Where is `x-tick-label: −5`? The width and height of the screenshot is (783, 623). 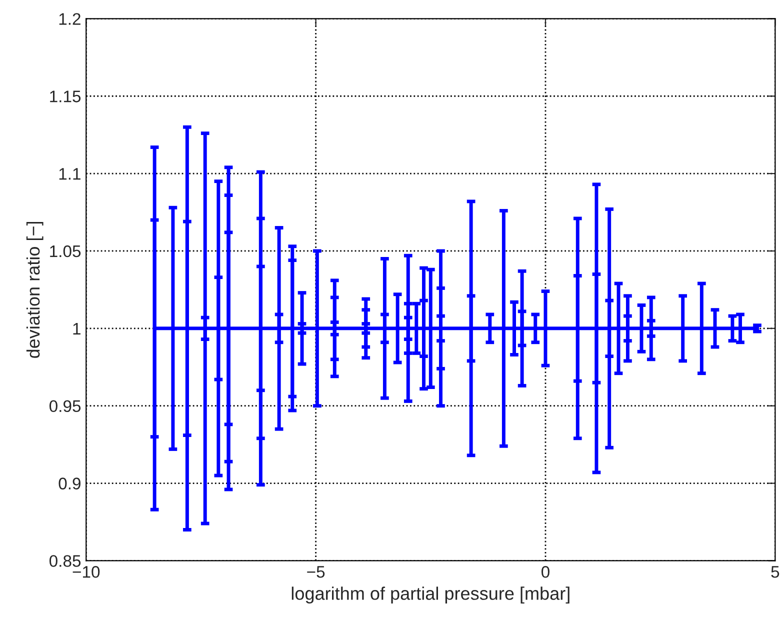 x-tick-label: −5 is located at coordinates (316, 572).